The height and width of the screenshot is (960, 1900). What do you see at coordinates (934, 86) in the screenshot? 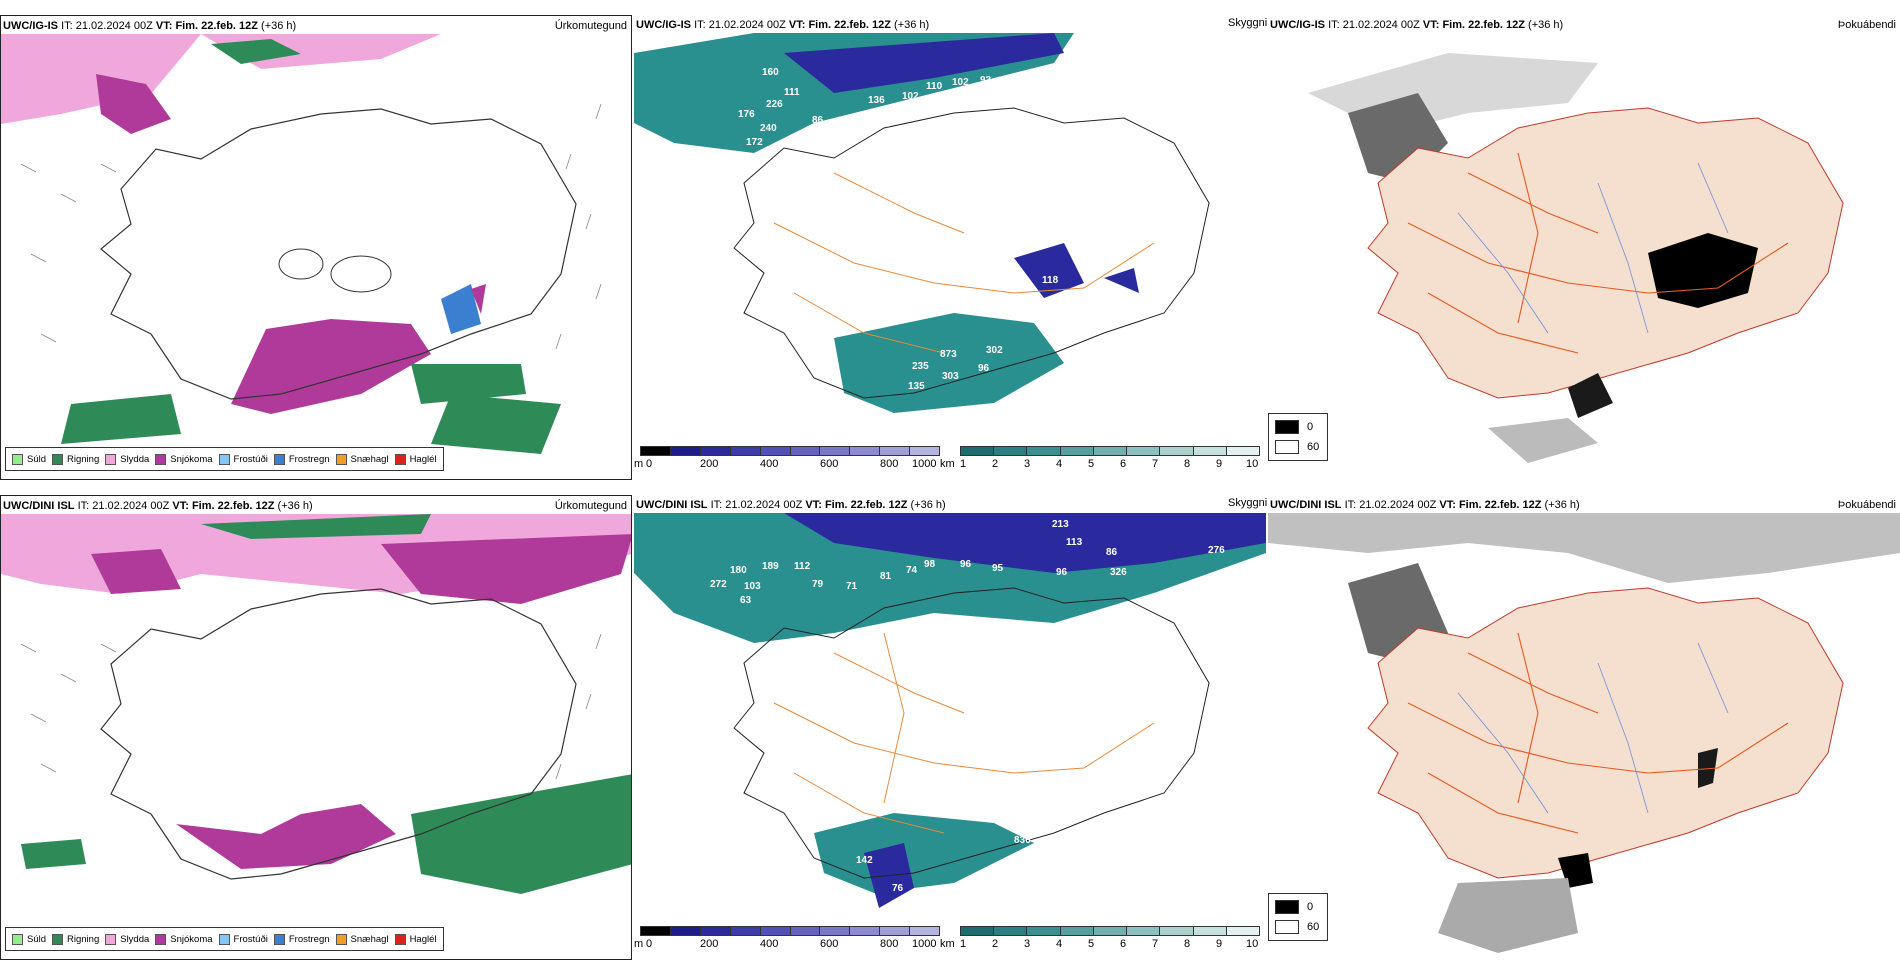
I see `cloud-label: 110` at bounding box center [934, 86].